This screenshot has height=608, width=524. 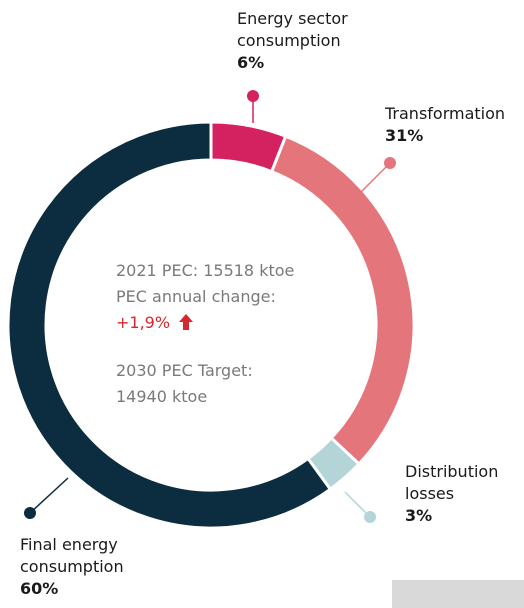 I want to click on category-label: Distribution losses, so click(x=452, y=482).